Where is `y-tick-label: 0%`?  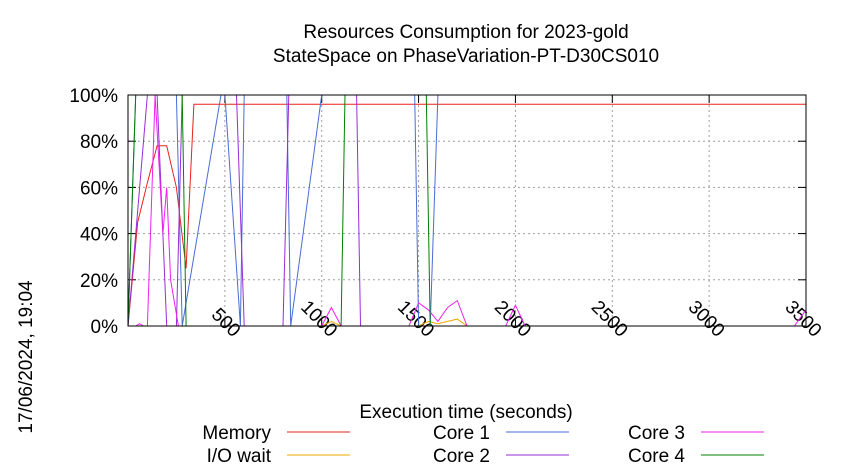
y-tick-label: 0% is located at coordinates (105, 327).